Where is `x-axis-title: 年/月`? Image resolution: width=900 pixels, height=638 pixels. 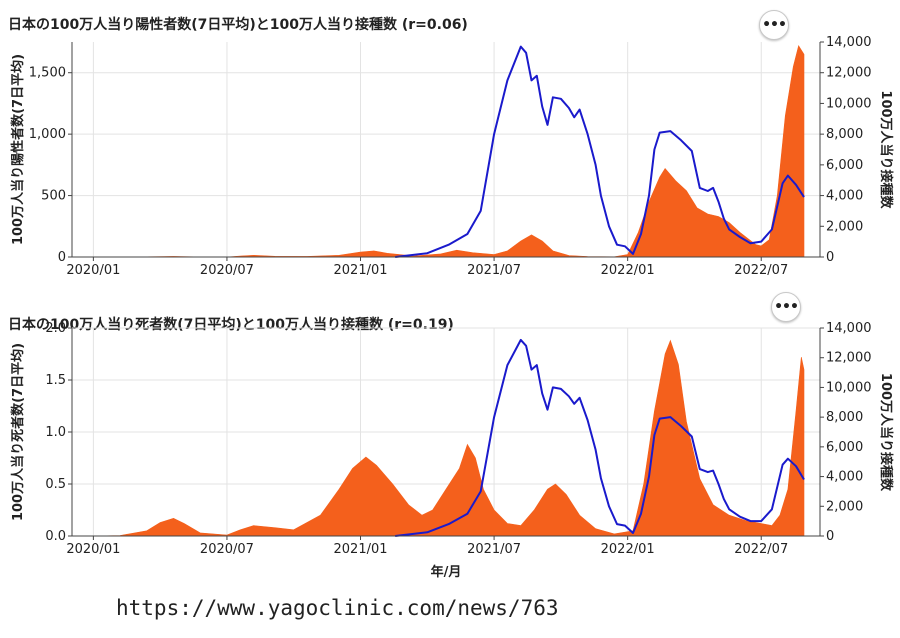 x-axis-title: 年/月 is located at coordinates (446, 572).